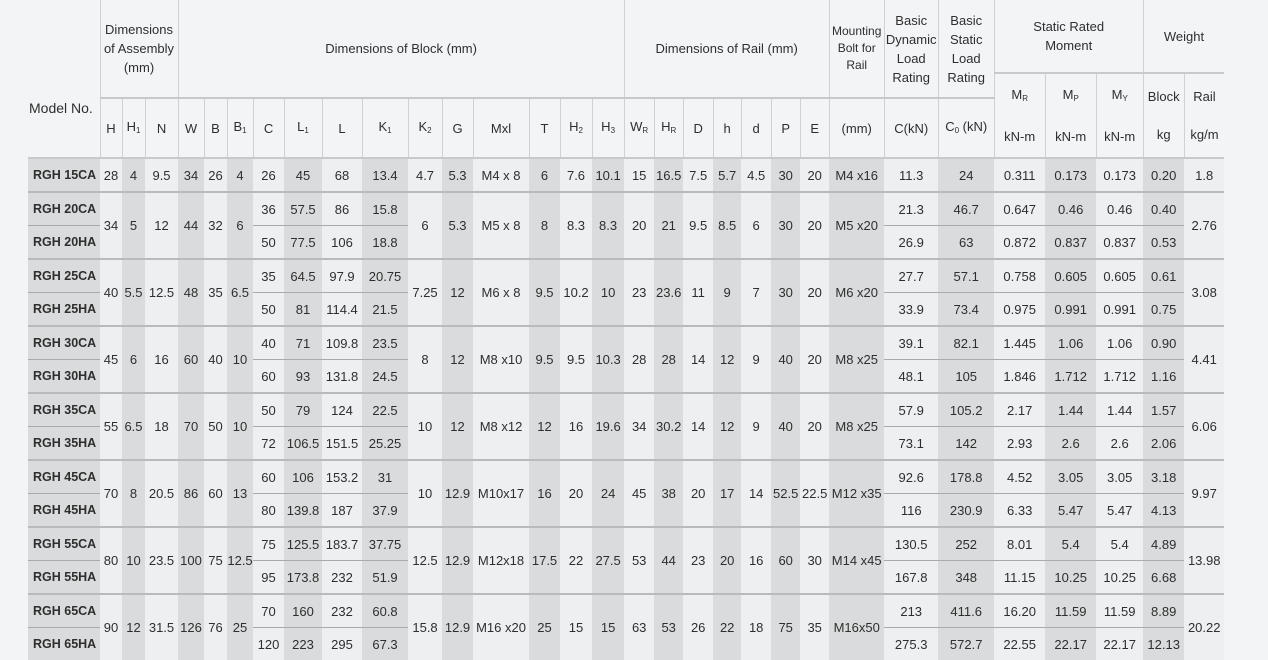 This screenshot has height=660, width=1268. I want to click on cell-t: 8, so click(544, 225).